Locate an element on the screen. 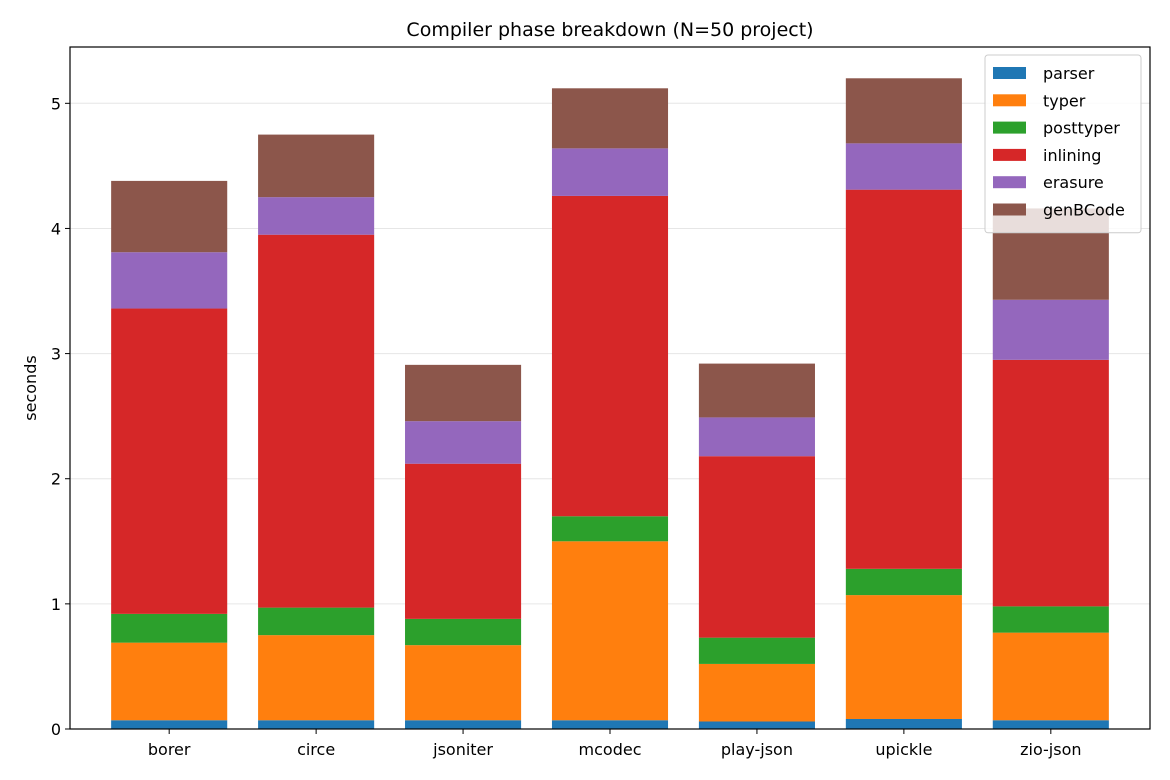  bar-erasure-zio-json is located at coordinates (1050, 329).